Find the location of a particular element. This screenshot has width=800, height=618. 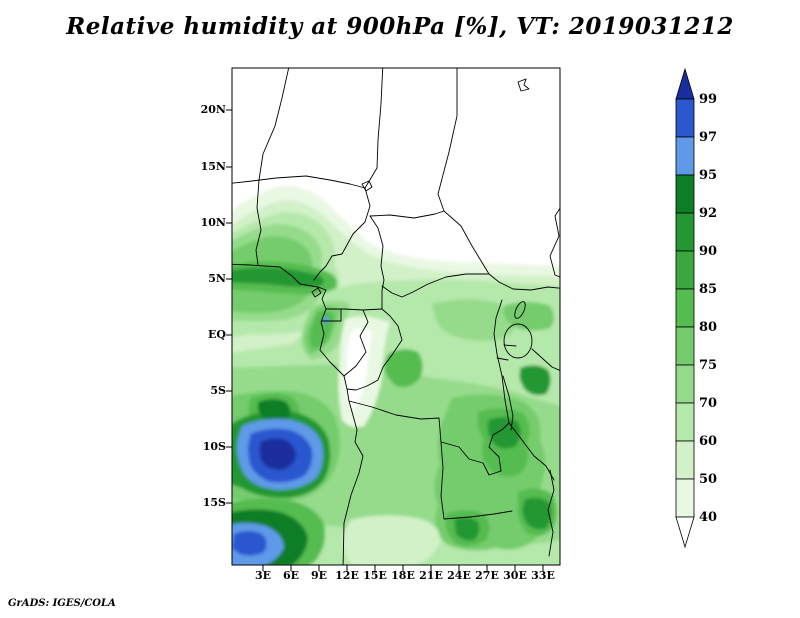

border-tanzania-zambia is located at coordinates (531, 451).